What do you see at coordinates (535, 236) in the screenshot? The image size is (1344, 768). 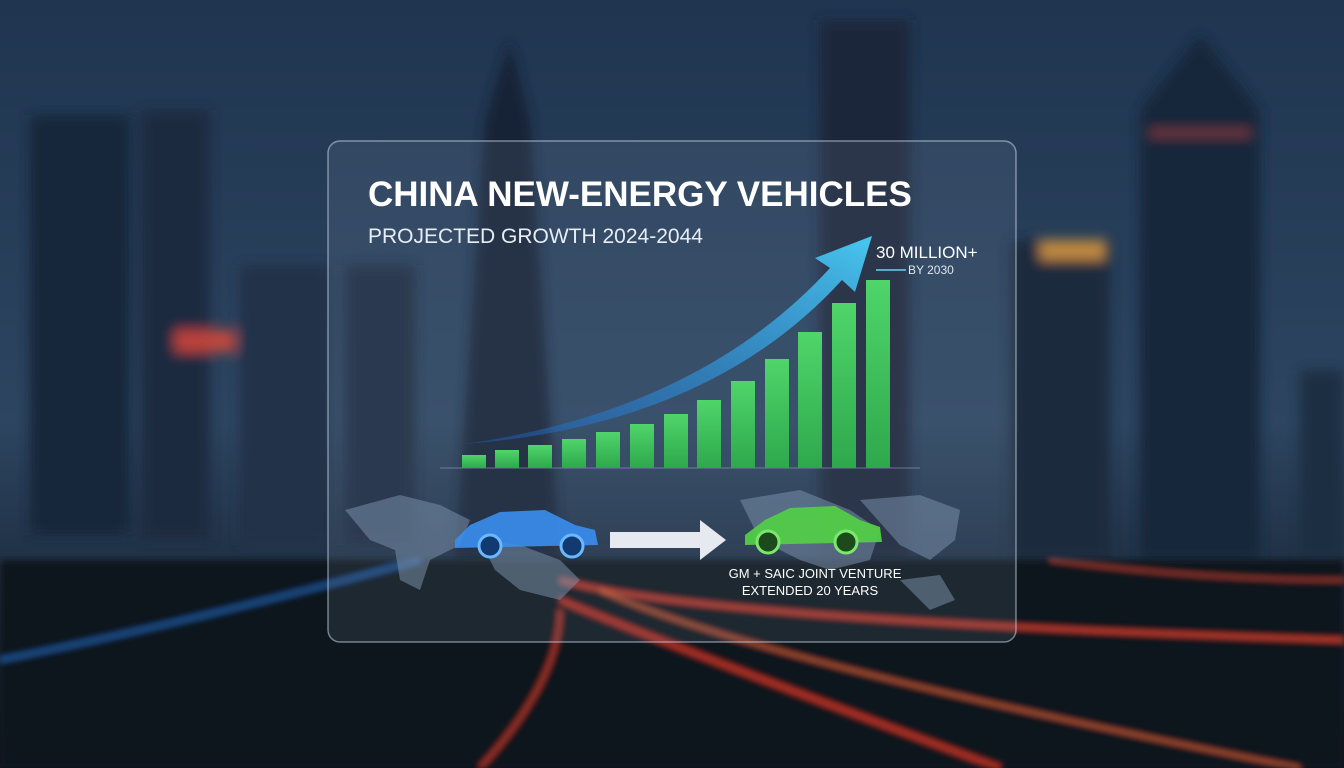 I see `subtitle: PROJECTED GROWTH 2024-2044` at bounding box center [535, 236].